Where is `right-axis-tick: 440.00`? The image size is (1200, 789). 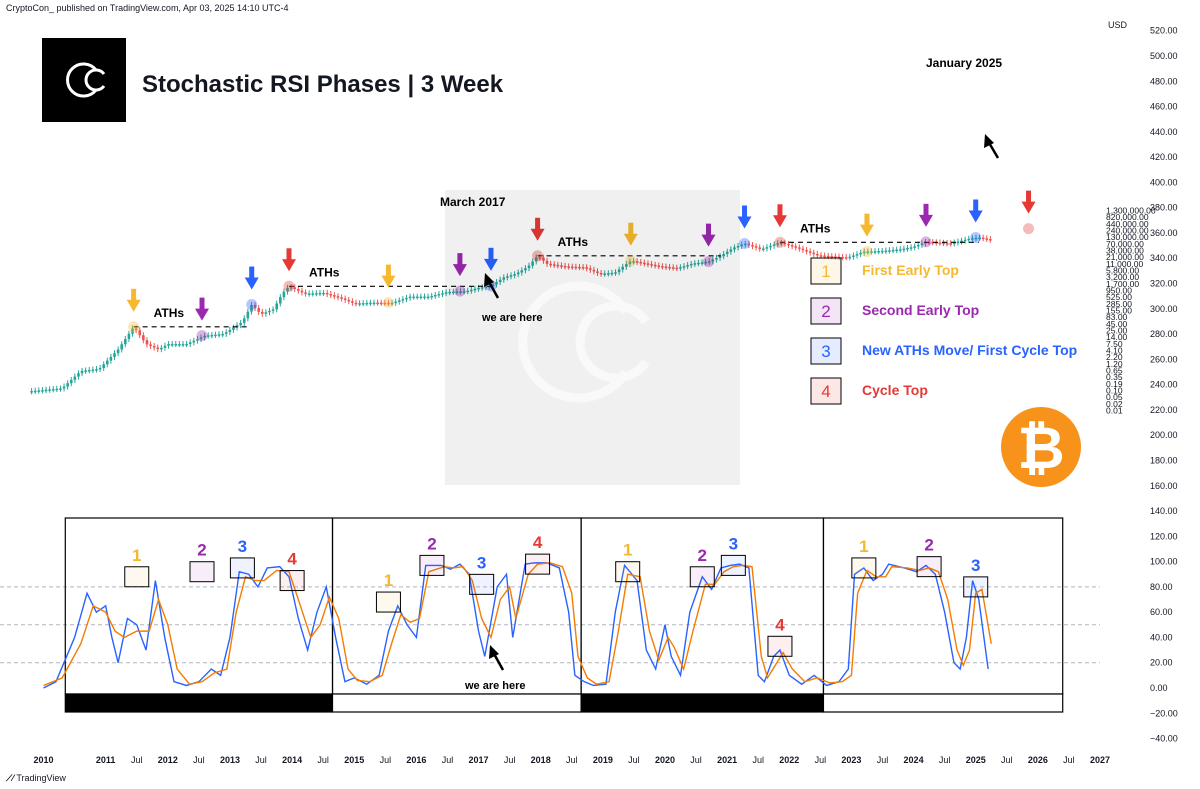 right-axis-tick: 440.00 is located at coordinates (1164, 132).